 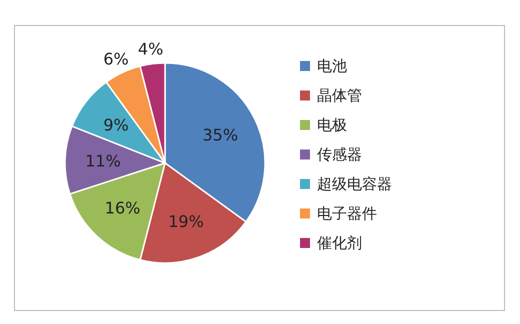 What do you see at coordinates (103, 161) in the screenshot?
I see `data-label: 11%` at bounding box center [103, 161].